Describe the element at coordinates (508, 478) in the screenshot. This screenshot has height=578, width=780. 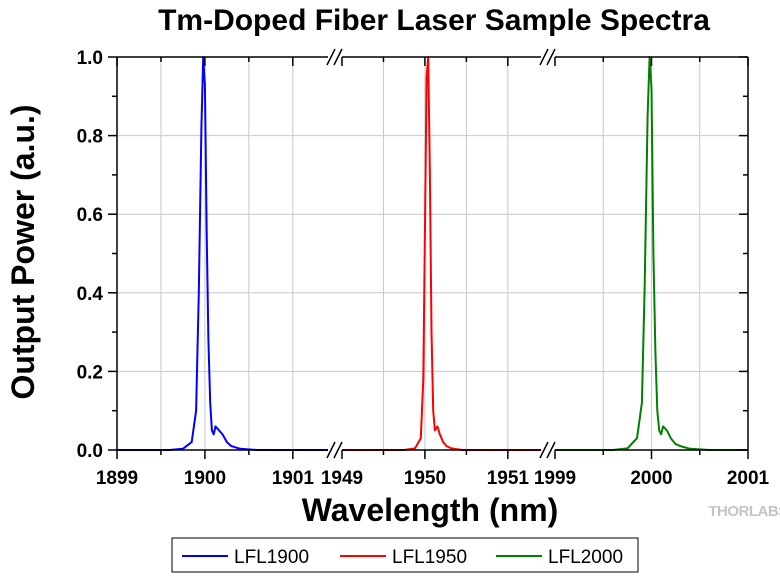
I see `x-tick-label: 1951` at that location.